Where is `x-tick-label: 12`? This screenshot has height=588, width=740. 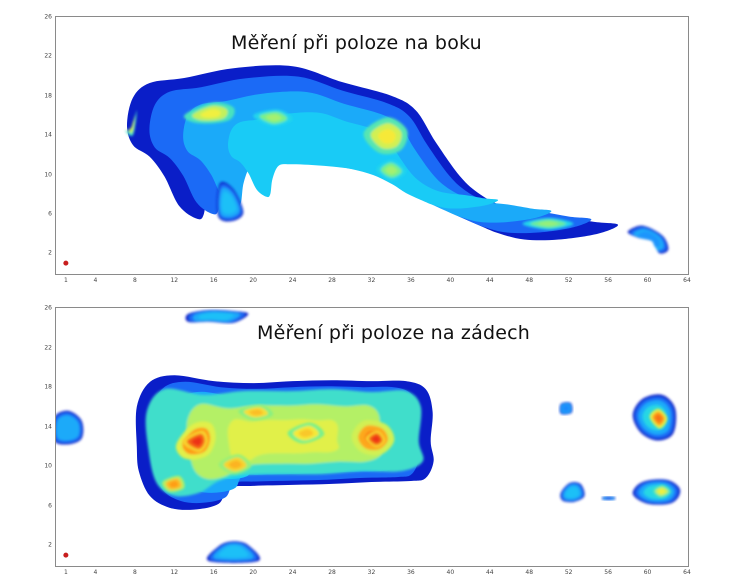
x-tick-label: 12 is located at coordinates (174, 280).